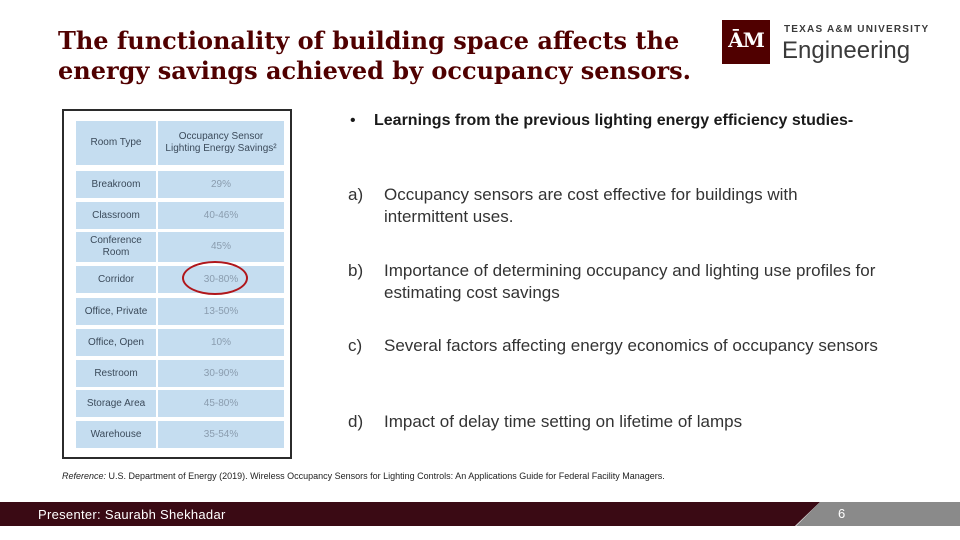  What do you see at coordinates (356, 421) in the screenshot?
I see `list-item-label: d)` at bounding box center [356, 421].